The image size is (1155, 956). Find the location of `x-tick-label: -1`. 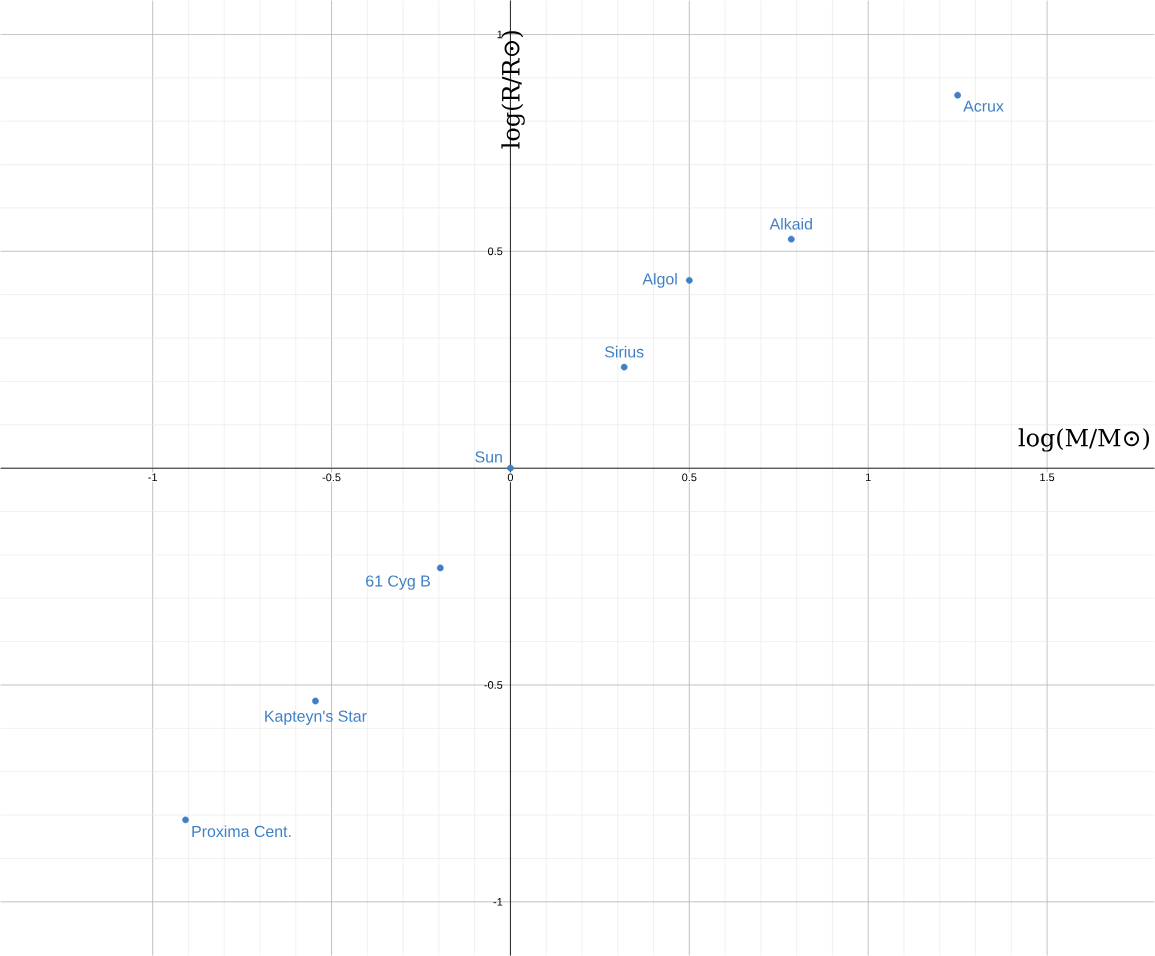

x-tick-label: -1 is located at coordinates (152, 477).